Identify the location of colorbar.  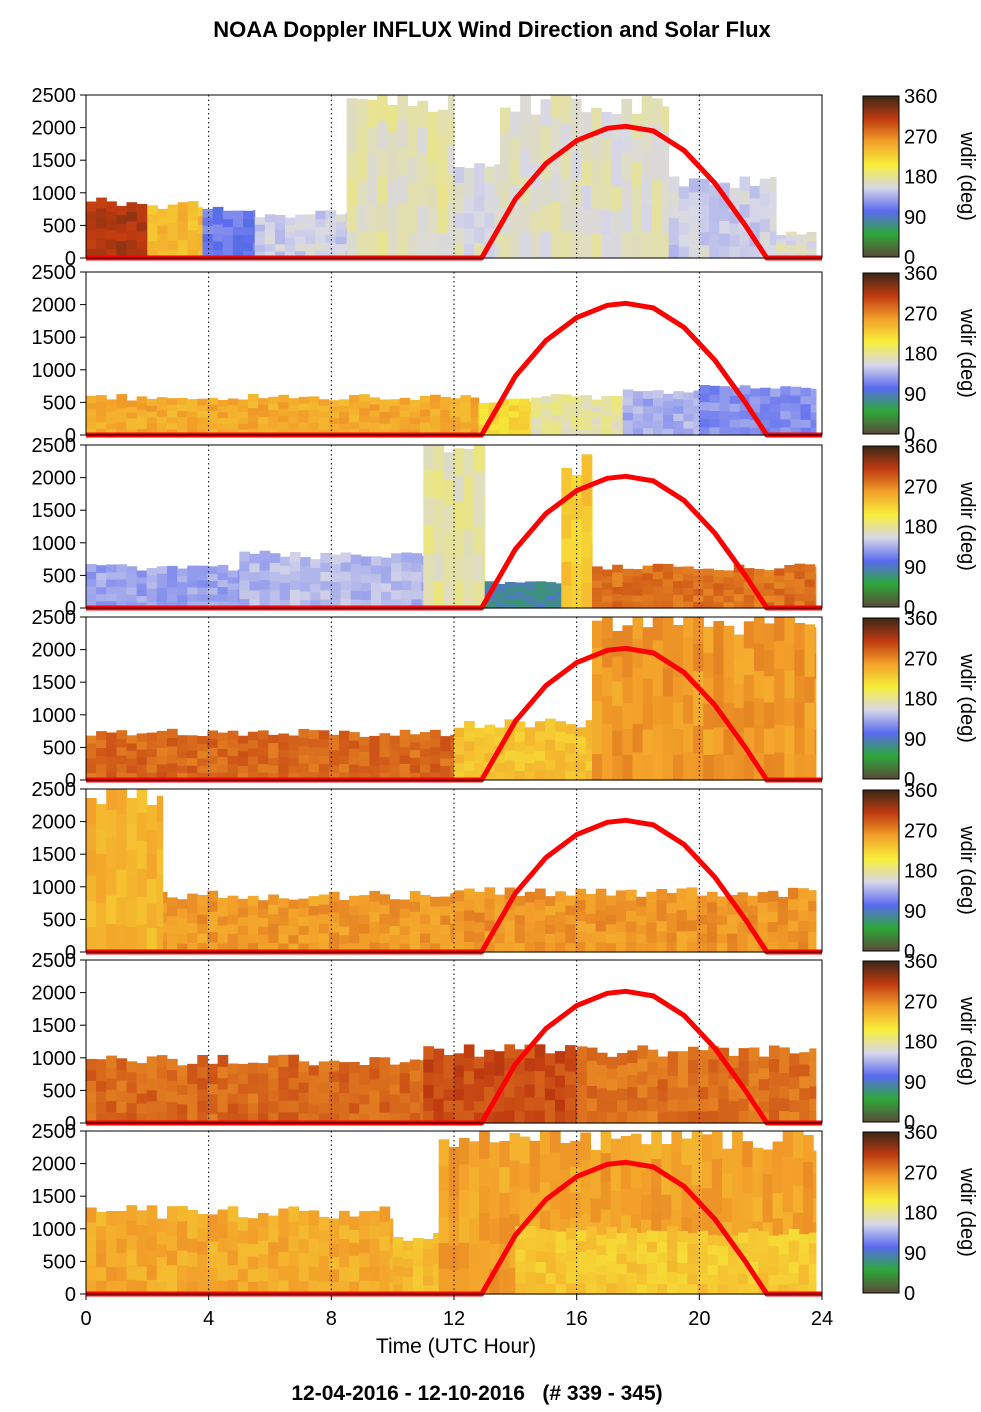
(881, 353).